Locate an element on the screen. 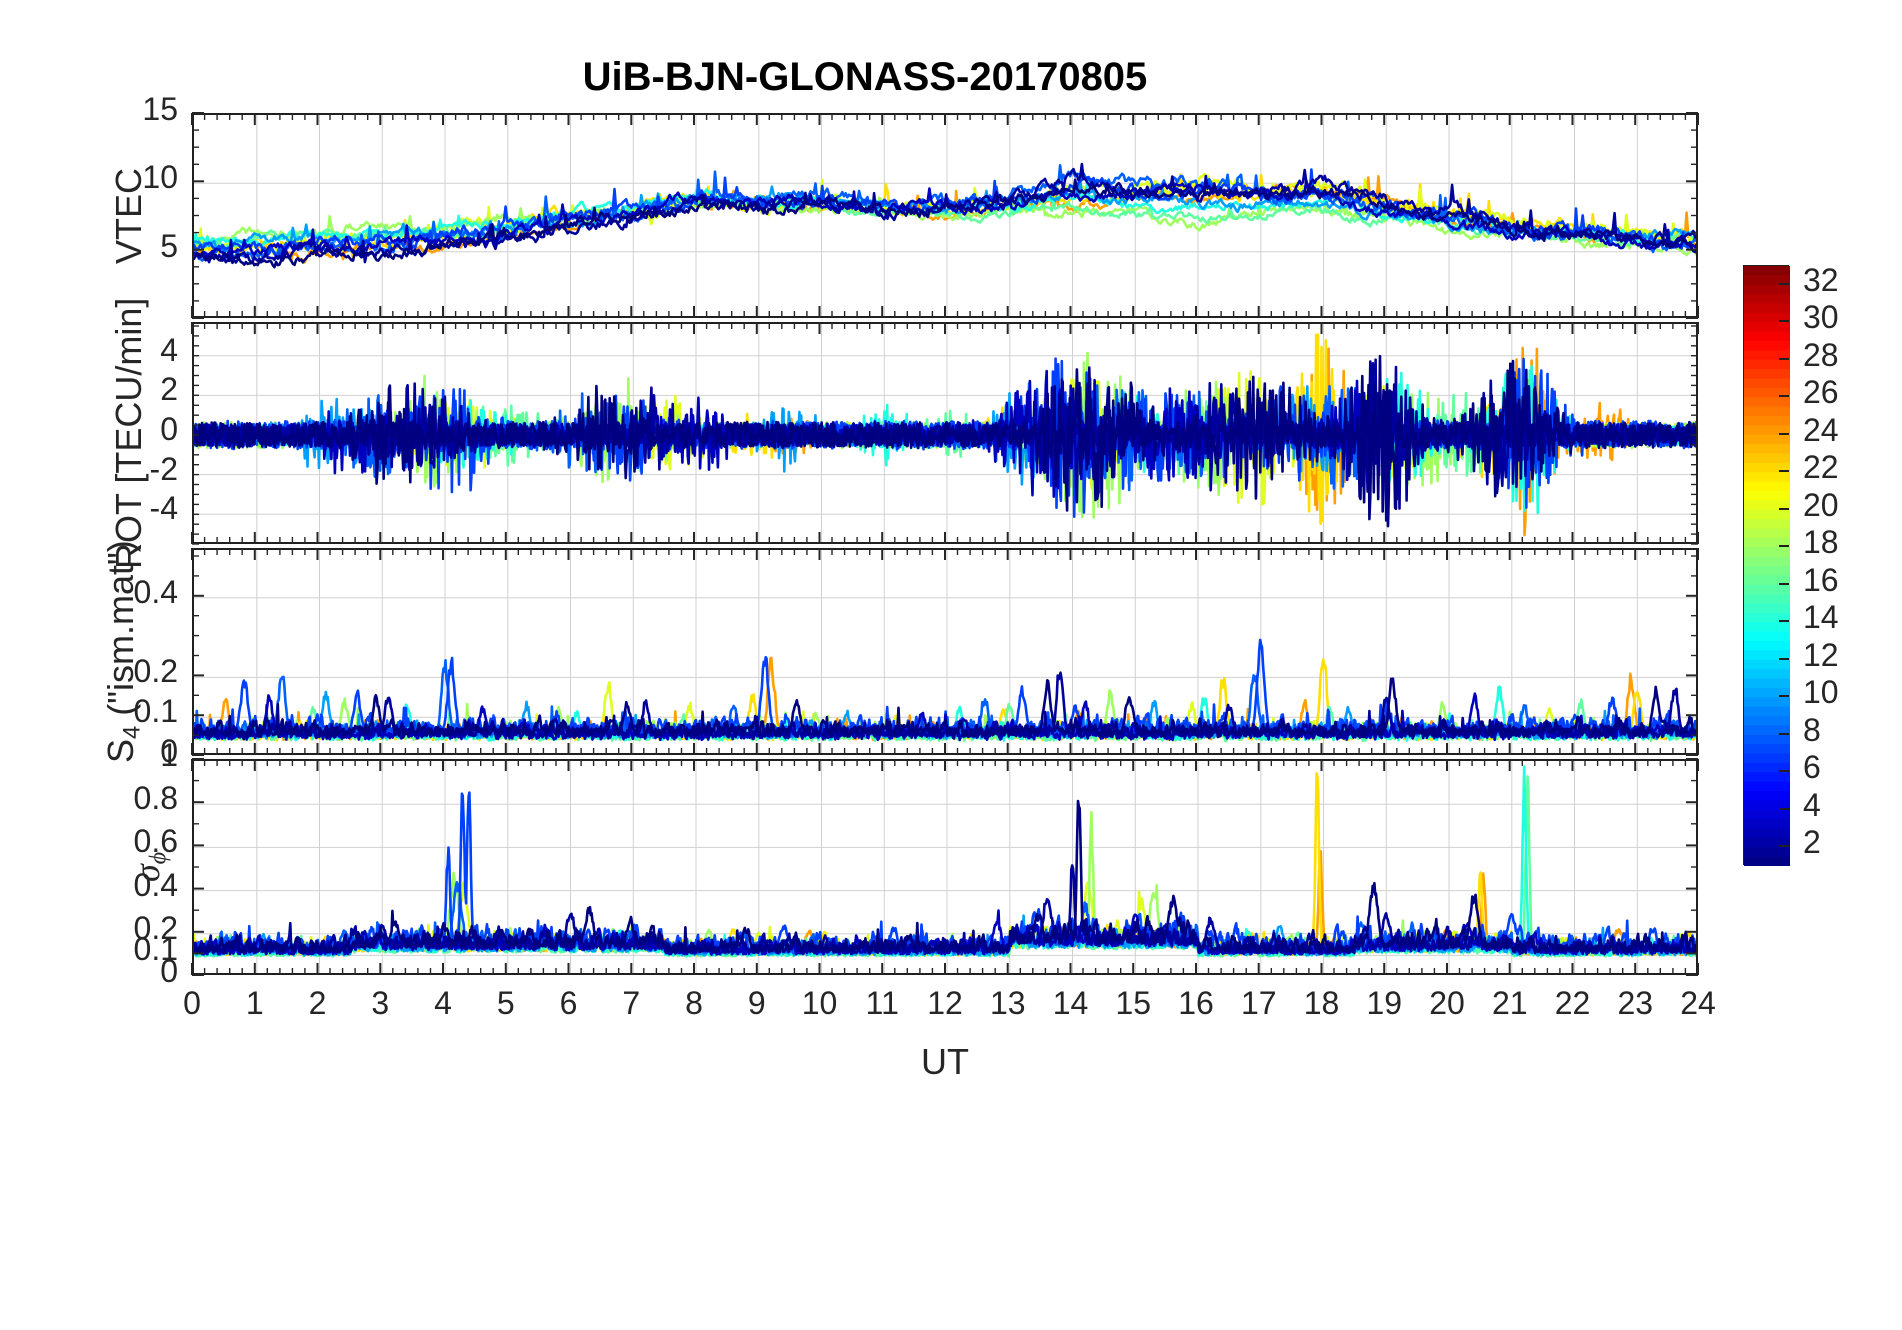 This screenshot has width=1902, height=1330. xtick-label: 13 is located at coordinates (1007, 1003).